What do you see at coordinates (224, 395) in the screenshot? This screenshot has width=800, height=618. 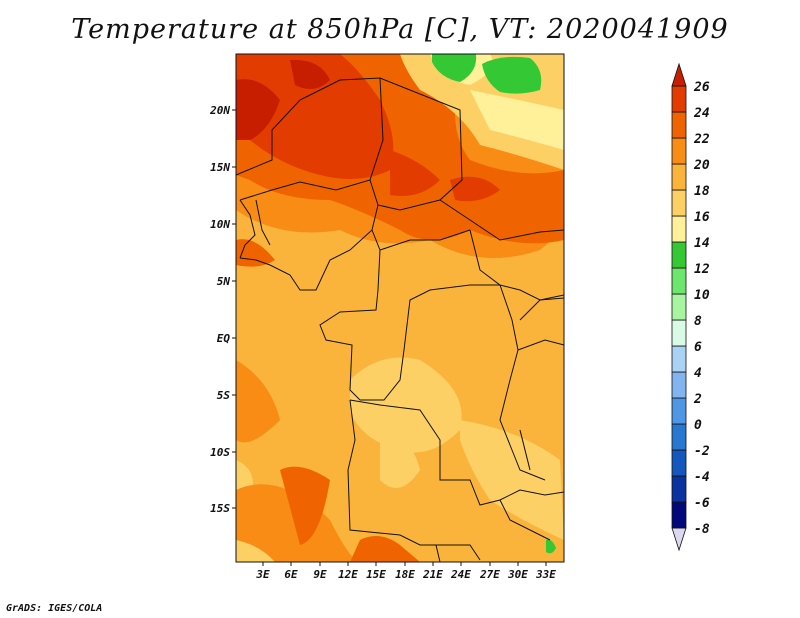 I see `lat-label: 5S` at bounding box center [224, 395].